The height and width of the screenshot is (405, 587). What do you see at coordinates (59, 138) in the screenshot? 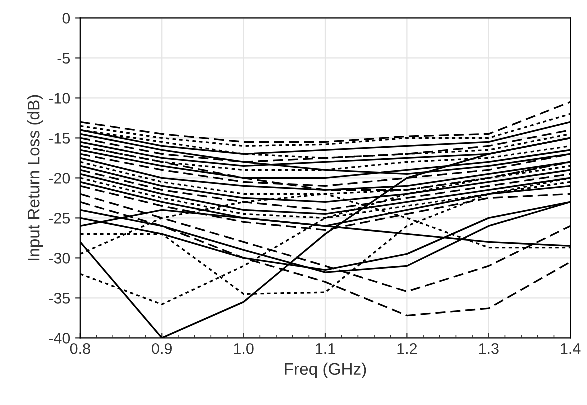
I see `y-tick-label: -15` at bounding box center [59, 138].